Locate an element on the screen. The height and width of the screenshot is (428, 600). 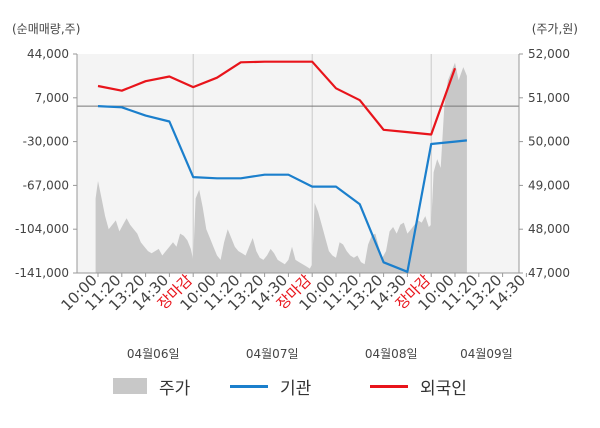
legend-swatch-price is located at coordinates (130, 386).